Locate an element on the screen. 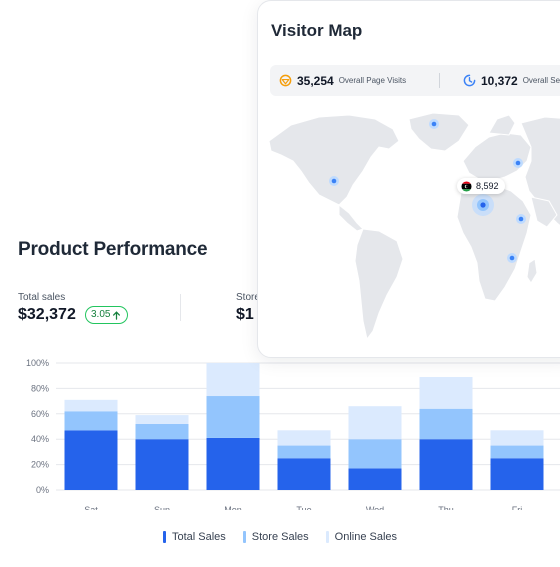 The height and width of the screenshot is (567, 560). store-sales-label: Store is located at coordinates (248, 297).